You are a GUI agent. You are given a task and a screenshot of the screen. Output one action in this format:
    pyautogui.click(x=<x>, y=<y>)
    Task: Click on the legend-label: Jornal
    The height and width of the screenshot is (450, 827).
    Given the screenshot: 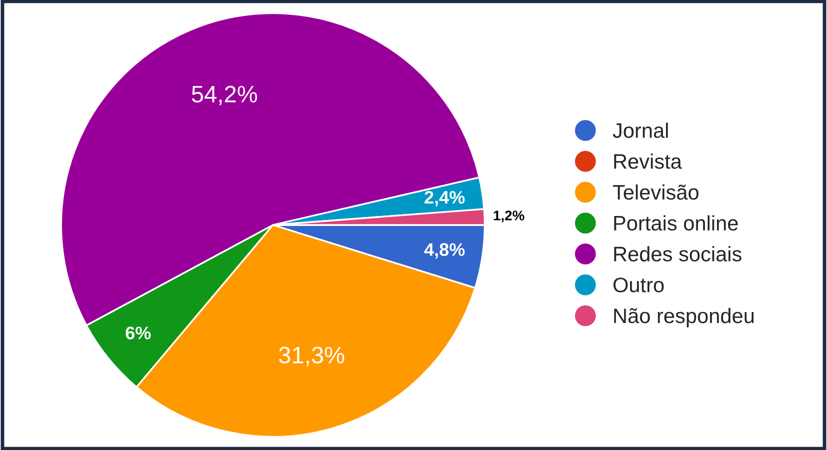 What is the action you would take?
    pyautogui.click(x=640, y=130)
    